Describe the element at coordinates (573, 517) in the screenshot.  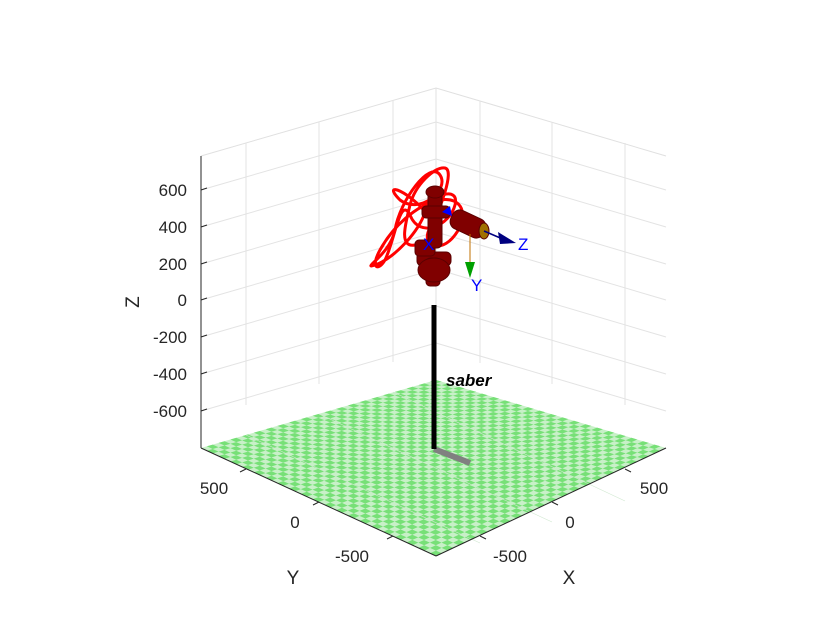
I see `x-axis-ticks: -500 0 500` at that location.